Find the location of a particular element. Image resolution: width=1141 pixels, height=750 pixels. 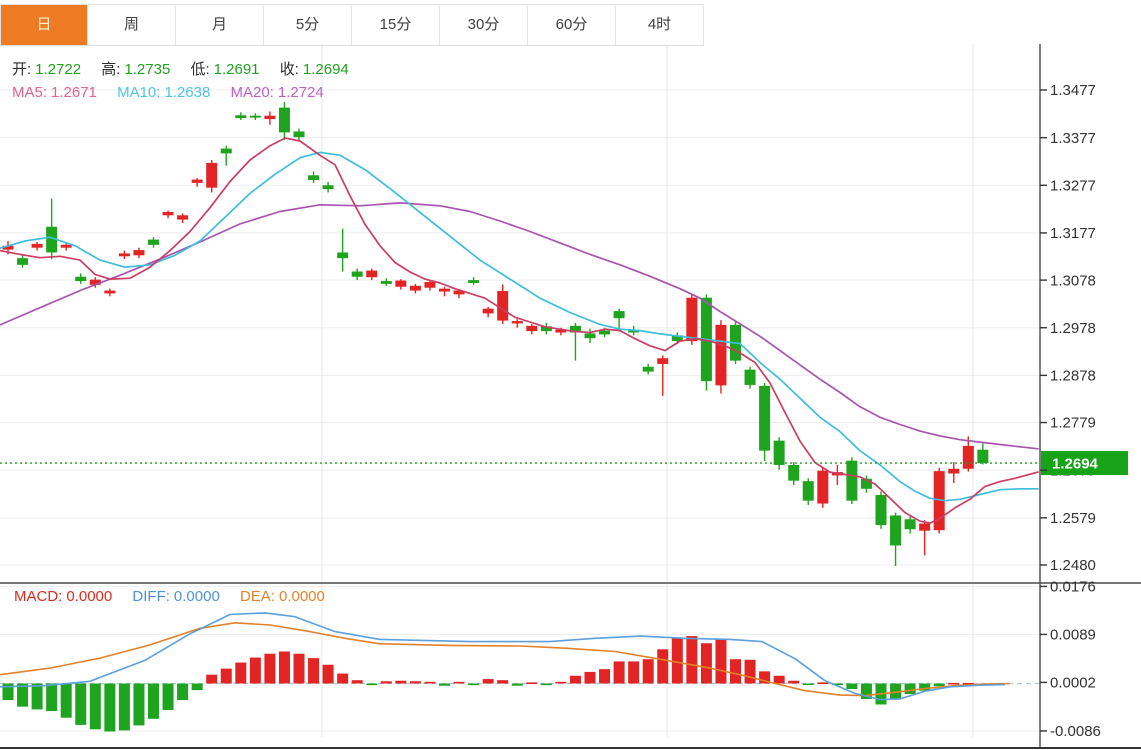

price-tick-label: 1.3177 is located at coordinates (1073, 233).